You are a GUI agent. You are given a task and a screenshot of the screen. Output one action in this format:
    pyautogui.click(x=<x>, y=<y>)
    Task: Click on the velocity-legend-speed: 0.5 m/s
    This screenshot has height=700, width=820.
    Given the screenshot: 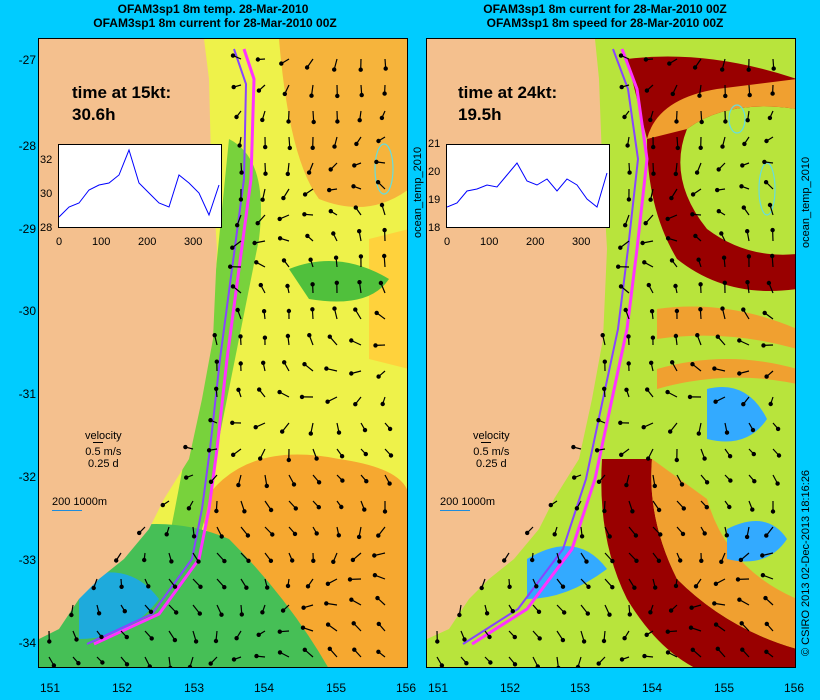 What is the action you would take?
    pyautogui.click(x=491, y=452)
    